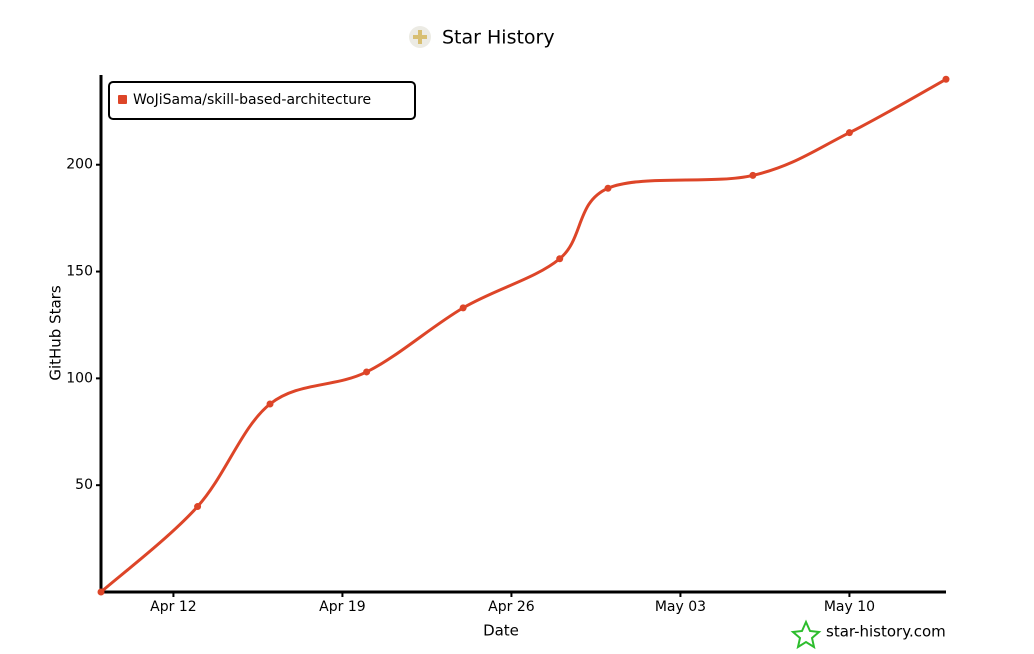  I want to click on y-tick-label: 50, so click(84, 485).